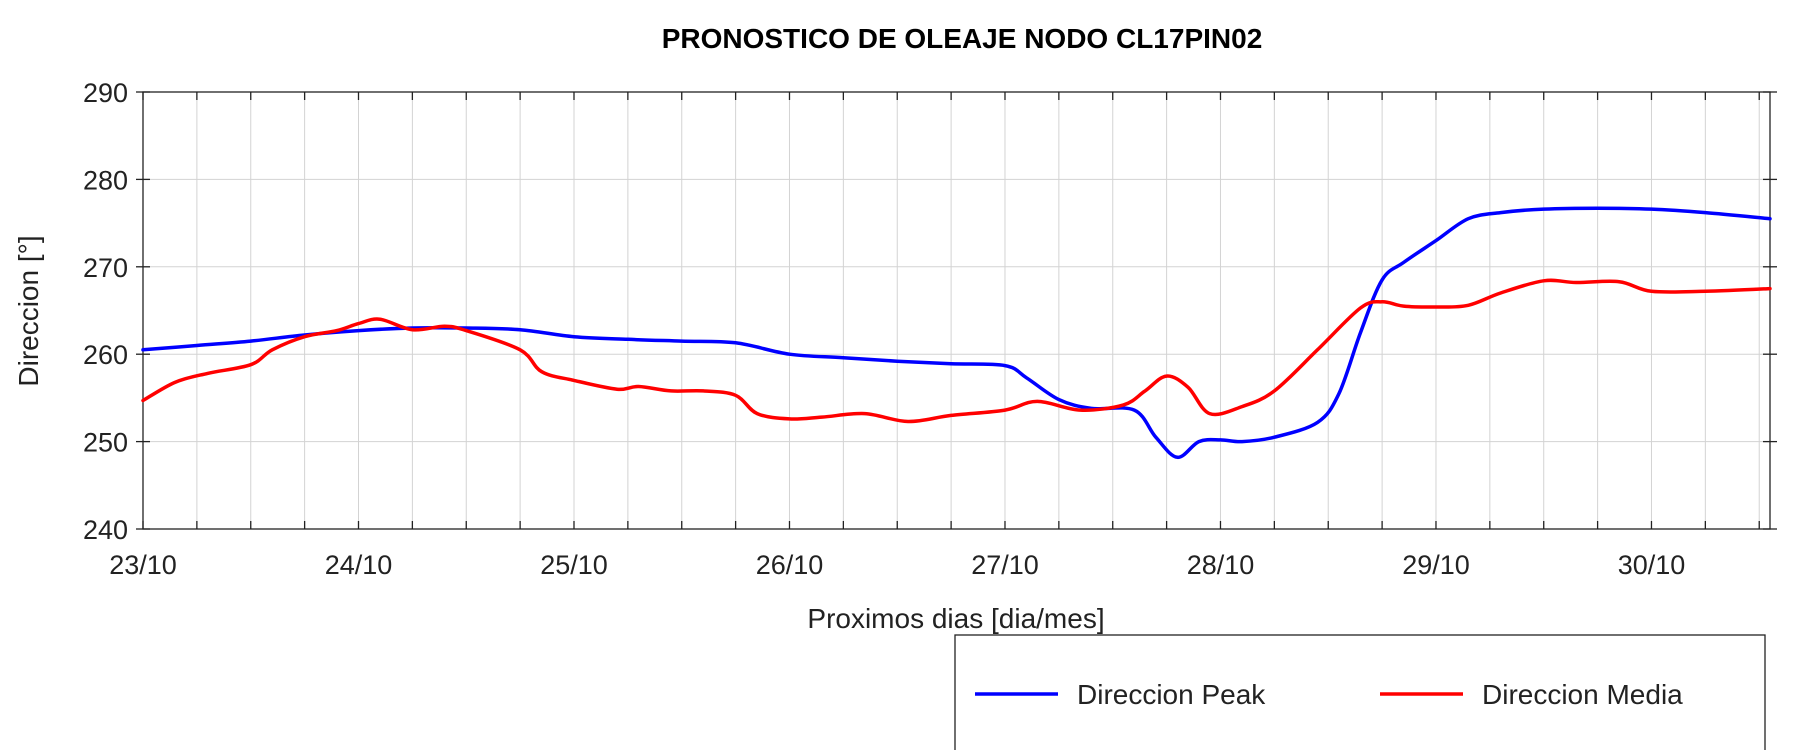 This screenshot has width=1800, height=750. What do you see at coordinates (1652, 565) in the screenshot?
I see `x-tick-label: 30/10` at bounding box center [1652, 565].